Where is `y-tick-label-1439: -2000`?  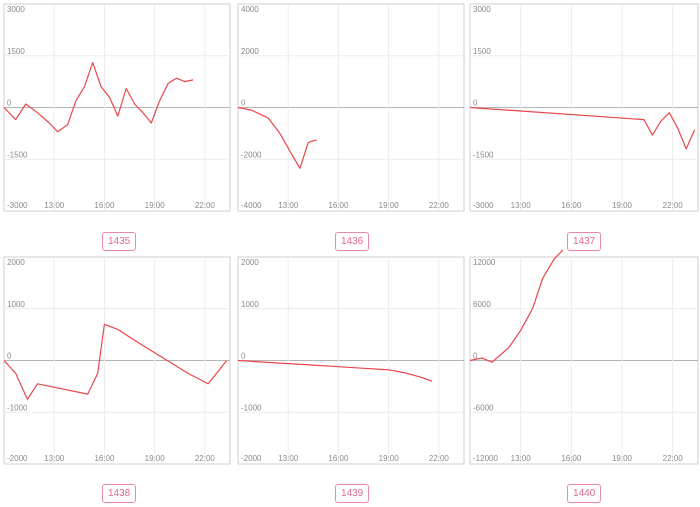 y-tick-label-1439: -2000 is located at coordinates (251, 458).